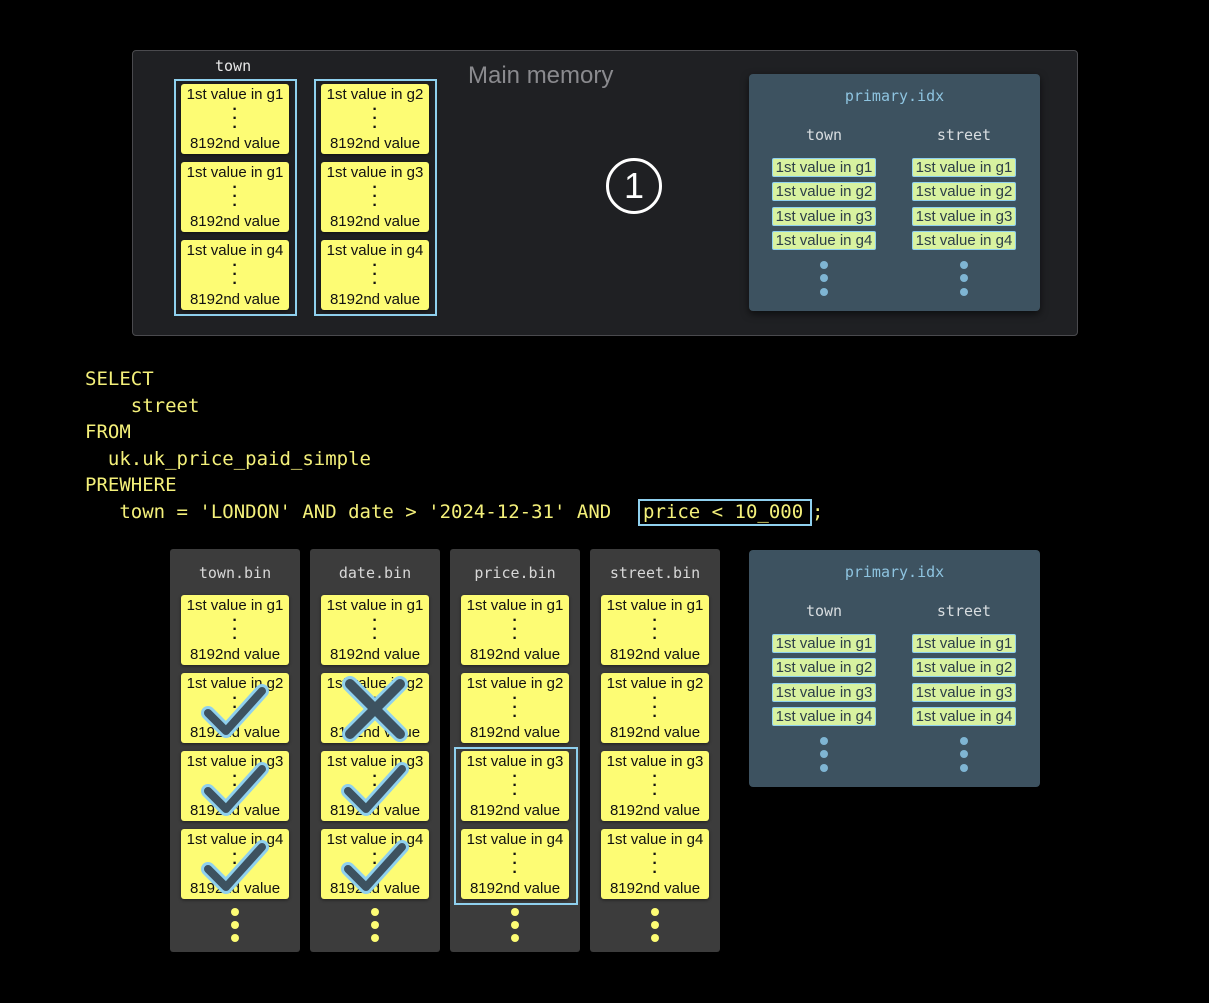 The width and height of the screenshot is (1209, 1003). What do you see at coordinates (228, 458) in the screenshot?
I see `sql-line: uk.uk_price_paid_simple` at bounding box center [228, 458].